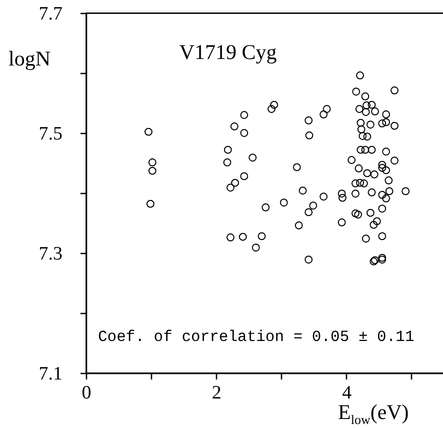  Describe the element at coordinates (50, 254) in the screenshot. I see `y-tick-label: 7.3` at that location.